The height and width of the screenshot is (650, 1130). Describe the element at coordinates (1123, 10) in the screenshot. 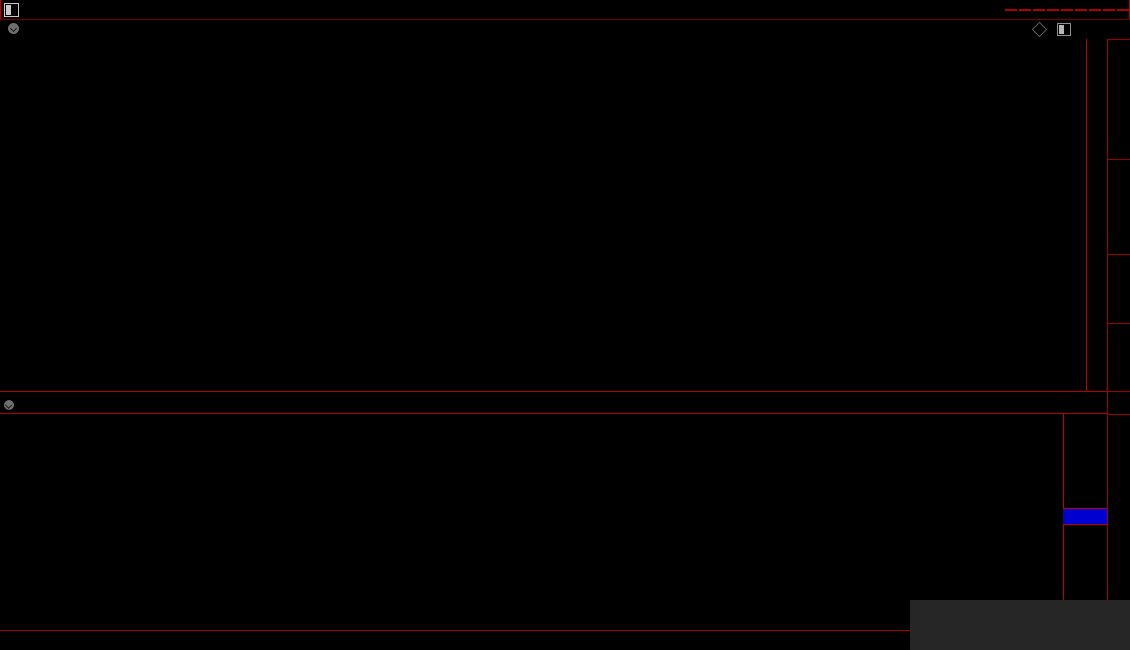

I see `back-button` at that location.